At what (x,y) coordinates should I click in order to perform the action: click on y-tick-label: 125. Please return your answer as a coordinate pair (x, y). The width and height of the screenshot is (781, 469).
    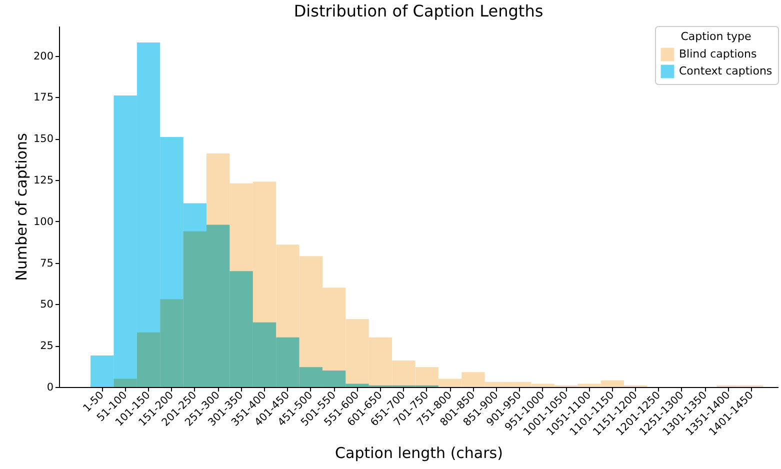
    Looking at the image, I should click on (43, 180).